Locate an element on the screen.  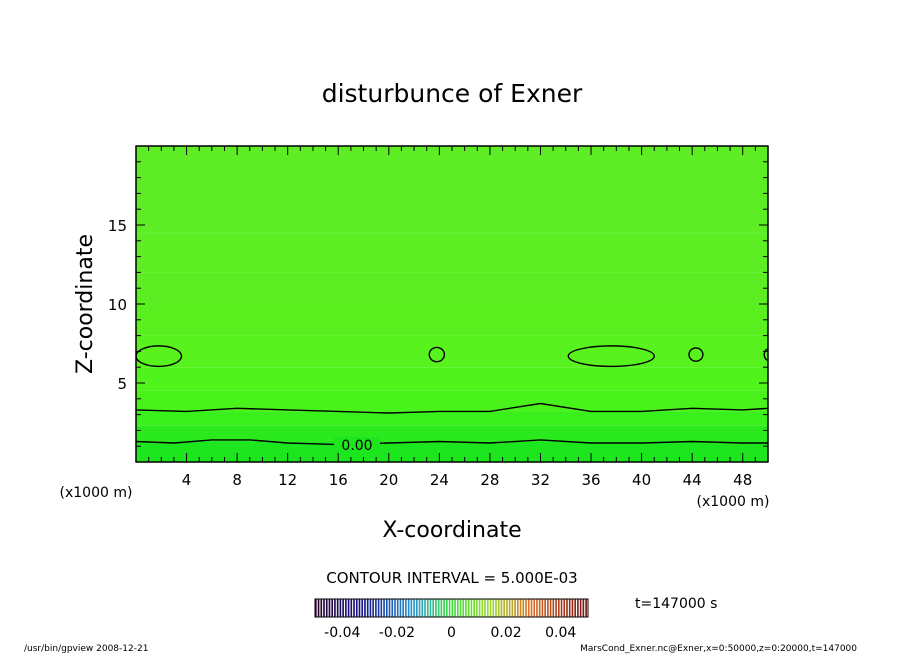
contour-label-gap is located at coordinates (357, 445).